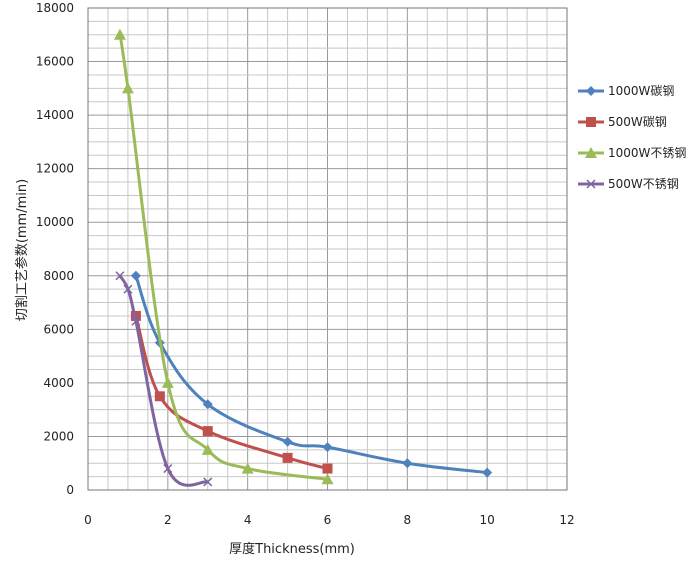  What do you see at coordinates (641, 91) in the screenshot?
I see `legend-label: 1000W碳钢` at bounding box center [641, 91].